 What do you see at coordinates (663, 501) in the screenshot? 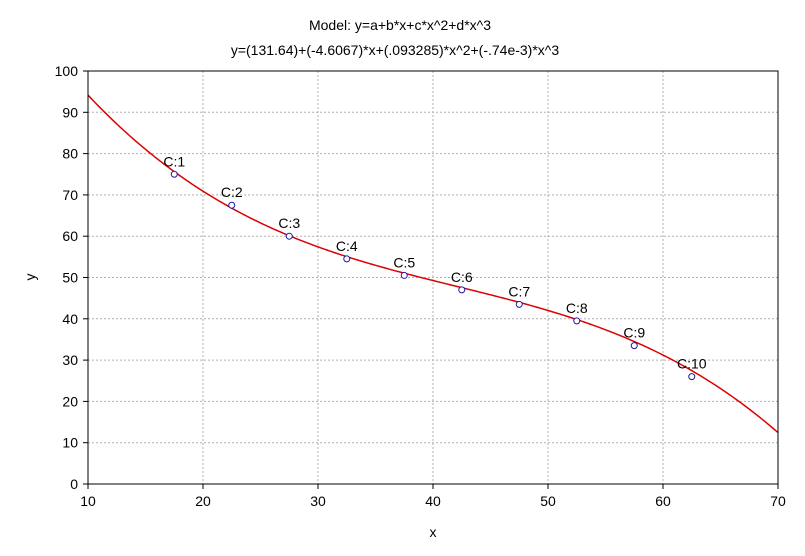
I see `x-tick-label: 60` at bounding box center [663, 501].